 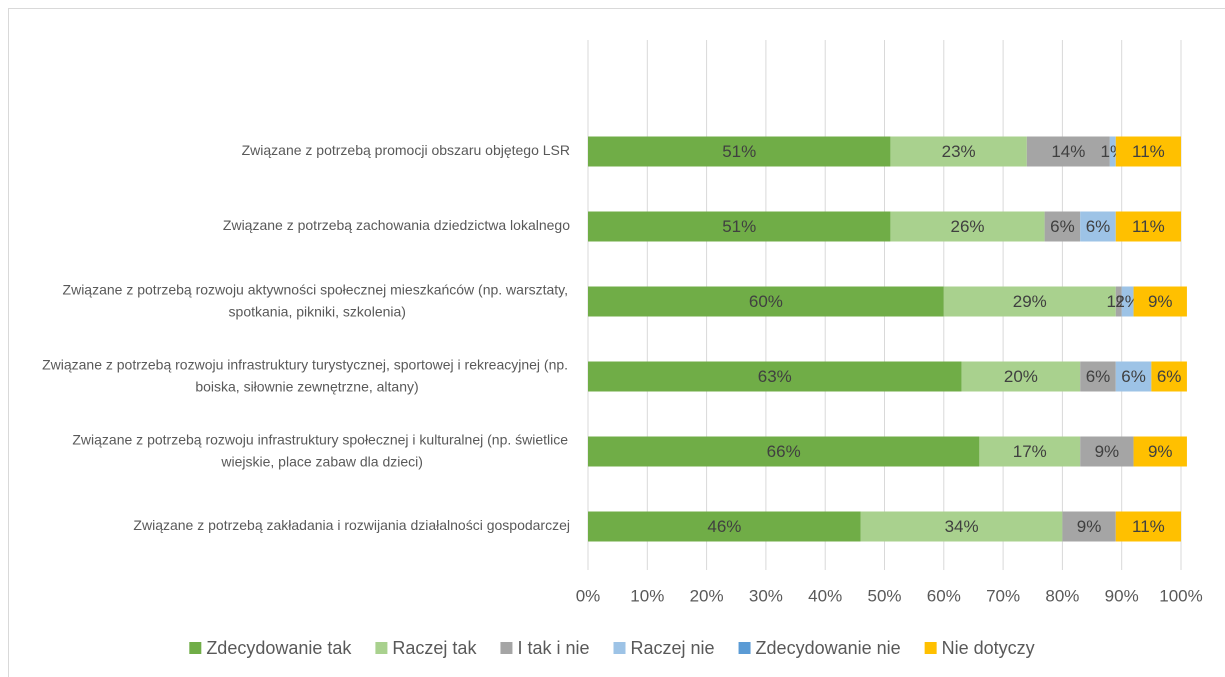 I want to click on legend-item: I tak i nie, so click(x=545, y=648).